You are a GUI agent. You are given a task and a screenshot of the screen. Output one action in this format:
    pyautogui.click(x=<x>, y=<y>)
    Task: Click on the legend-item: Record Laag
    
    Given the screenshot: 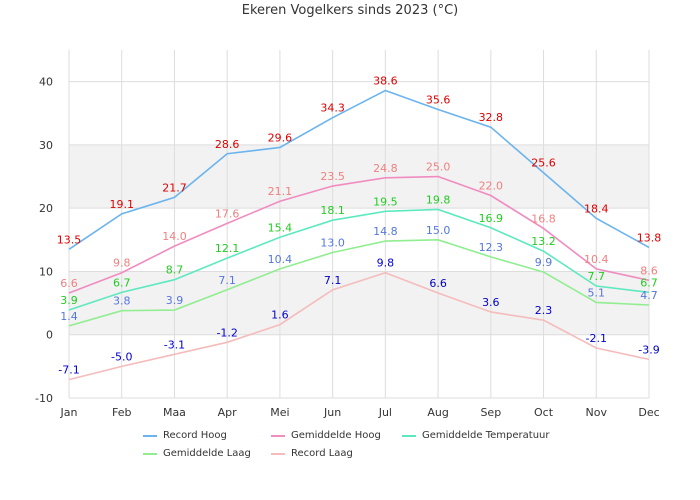 What is the action you would take?
    pyautogui.click(x=312, y=453)
    